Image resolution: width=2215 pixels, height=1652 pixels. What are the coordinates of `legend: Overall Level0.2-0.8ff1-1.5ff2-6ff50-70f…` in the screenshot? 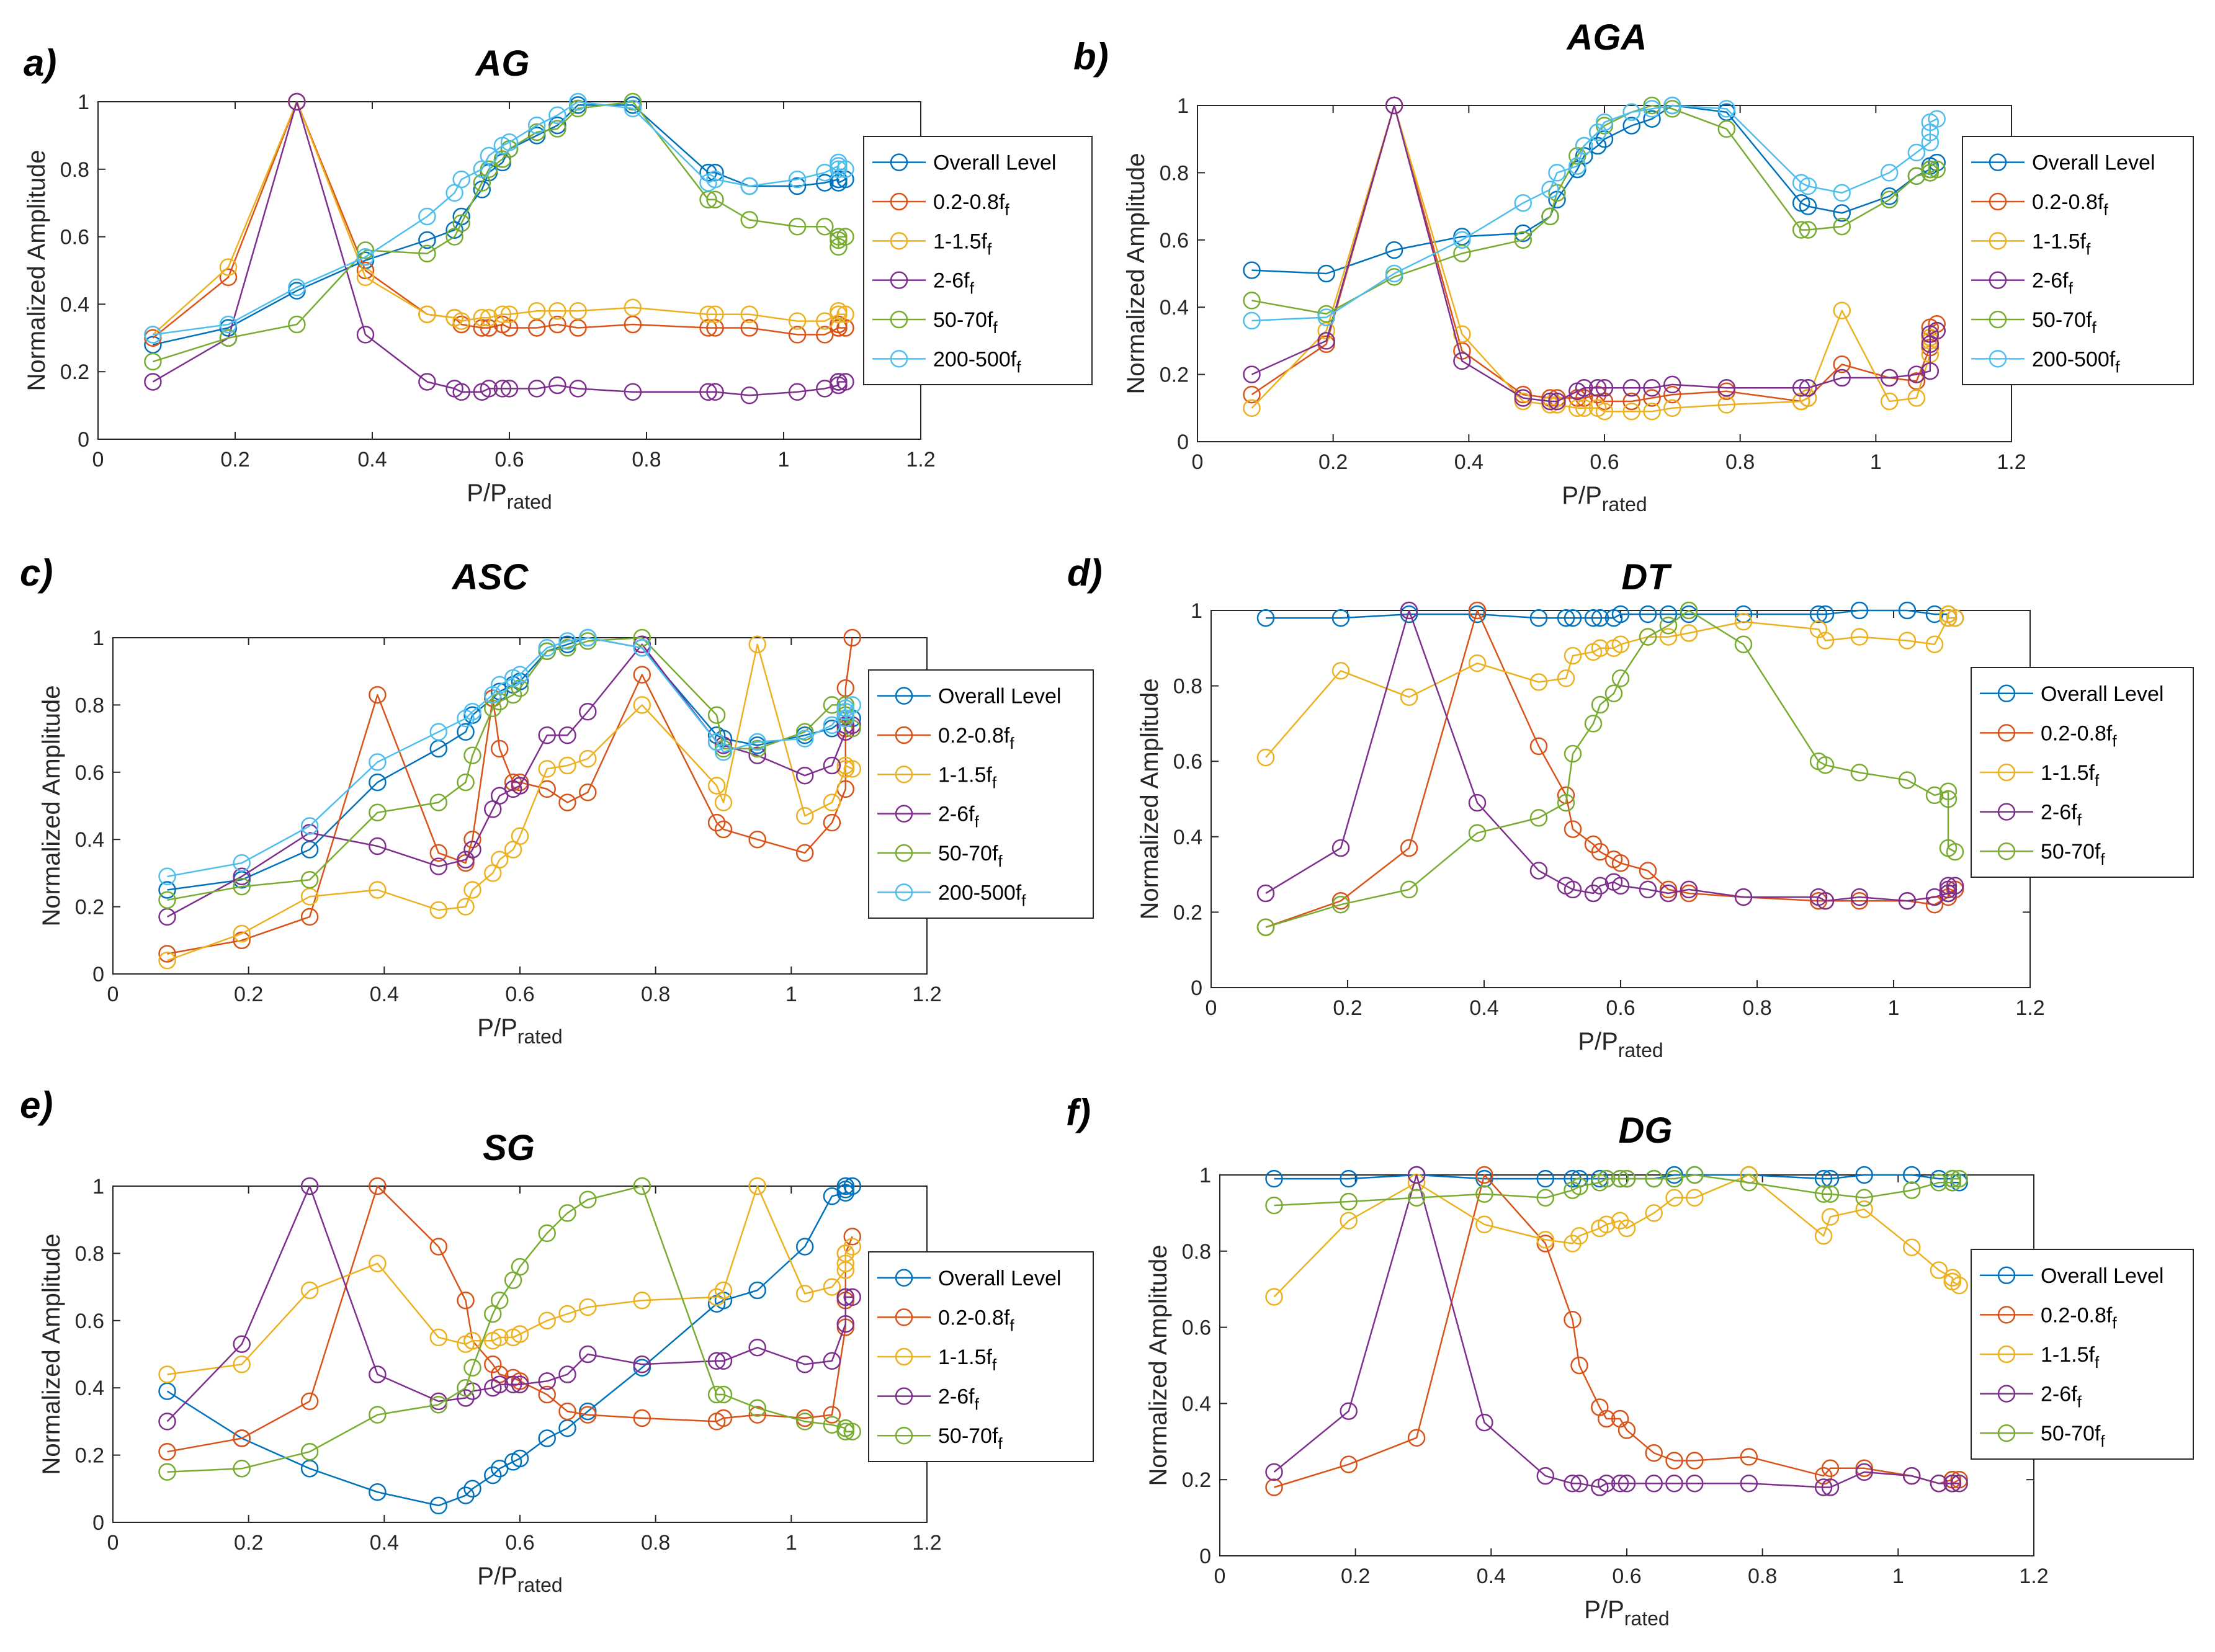 It's located at (981, 794).